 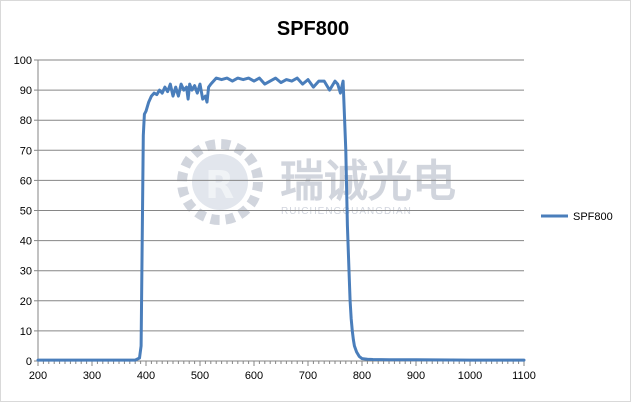 What do you see at coordinates (470, 376) in the screenshot?
I see `x-tick-label: 1000` at bounding box center [470, 376].